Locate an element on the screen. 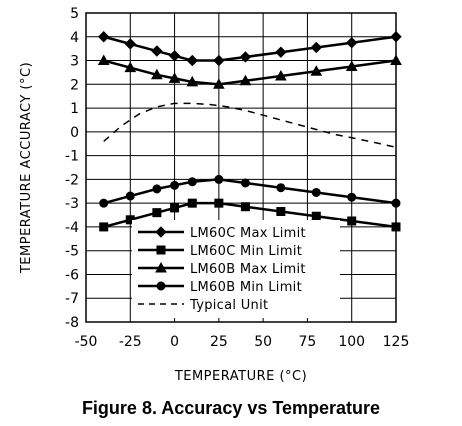  y-tick-label: 4 is located at coordinates (74, 38).